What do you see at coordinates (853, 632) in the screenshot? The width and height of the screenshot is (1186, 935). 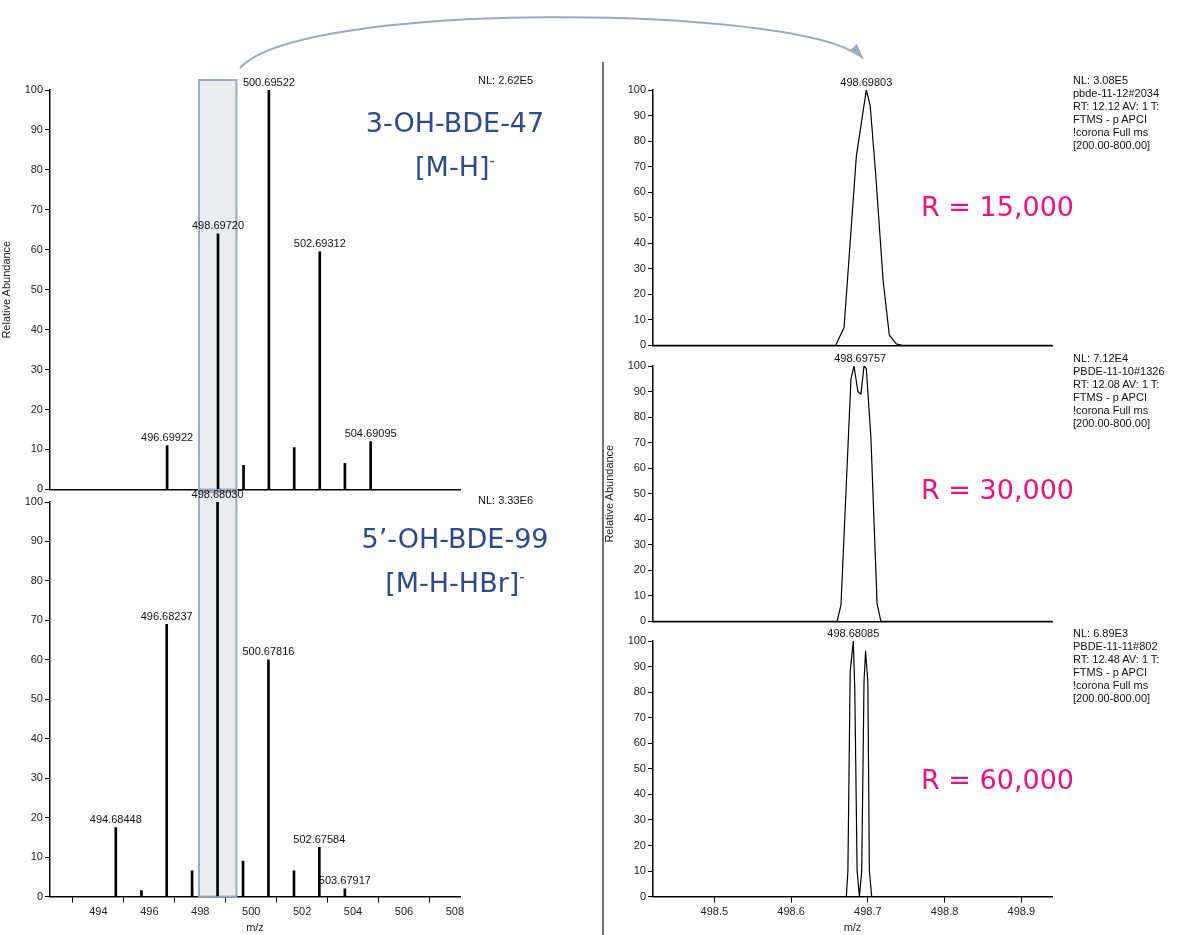 I see `annotation: 498.68085` at bounding box center [853, 632].